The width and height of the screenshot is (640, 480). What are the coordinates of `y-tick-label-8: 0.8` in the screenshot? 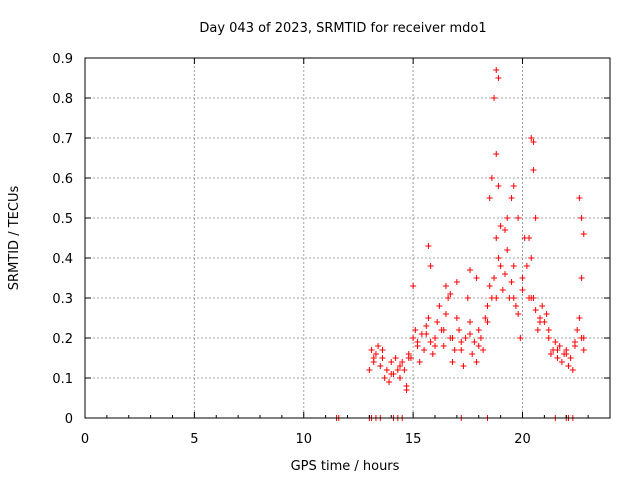 It's located at (62, 99).